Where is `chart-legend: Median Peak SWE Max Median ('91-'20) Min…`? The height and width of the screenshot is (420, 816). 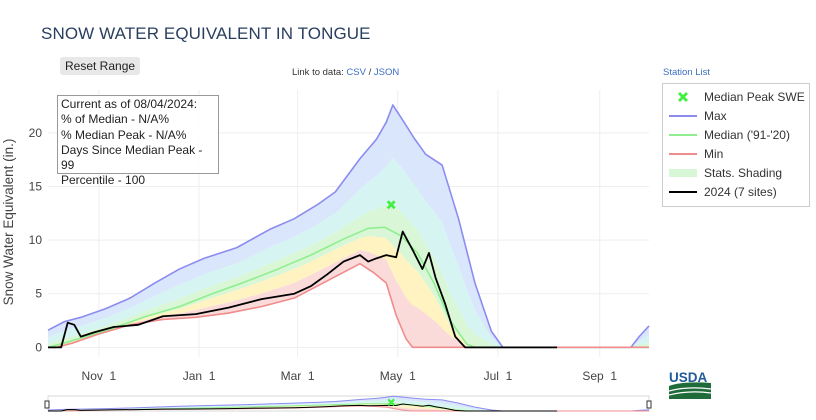 chart-legend: Median Peak SWE Max Median ('91-'20) Min… is located at coordinates (736, 145).